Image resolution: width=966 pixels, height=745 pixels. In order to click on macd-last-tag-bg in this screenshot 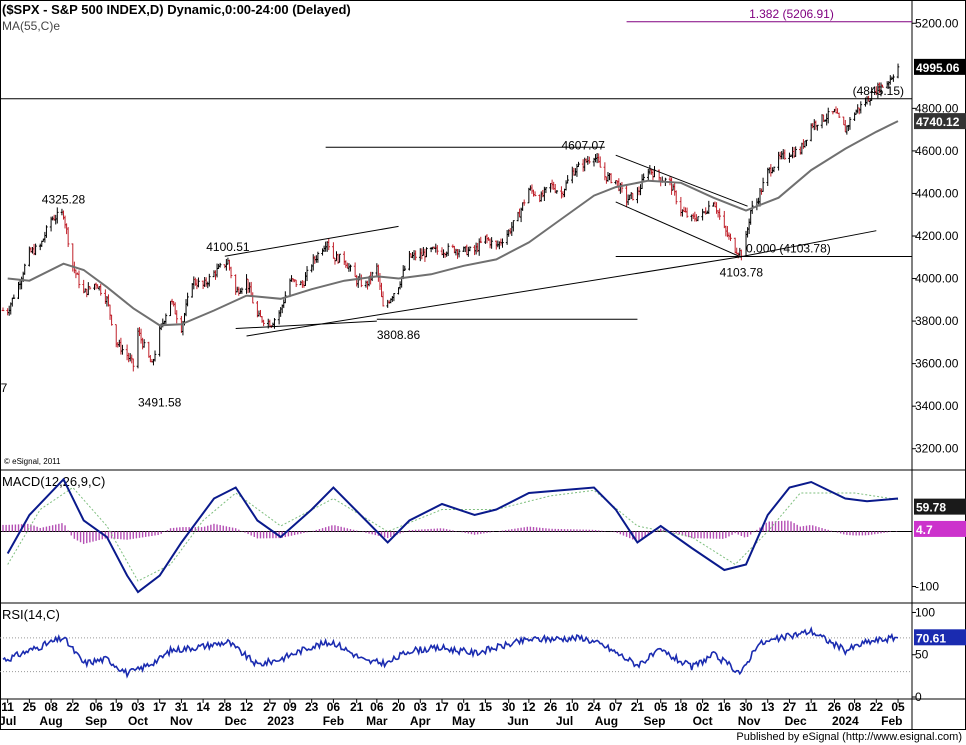, I will do `click(940, 506)`.